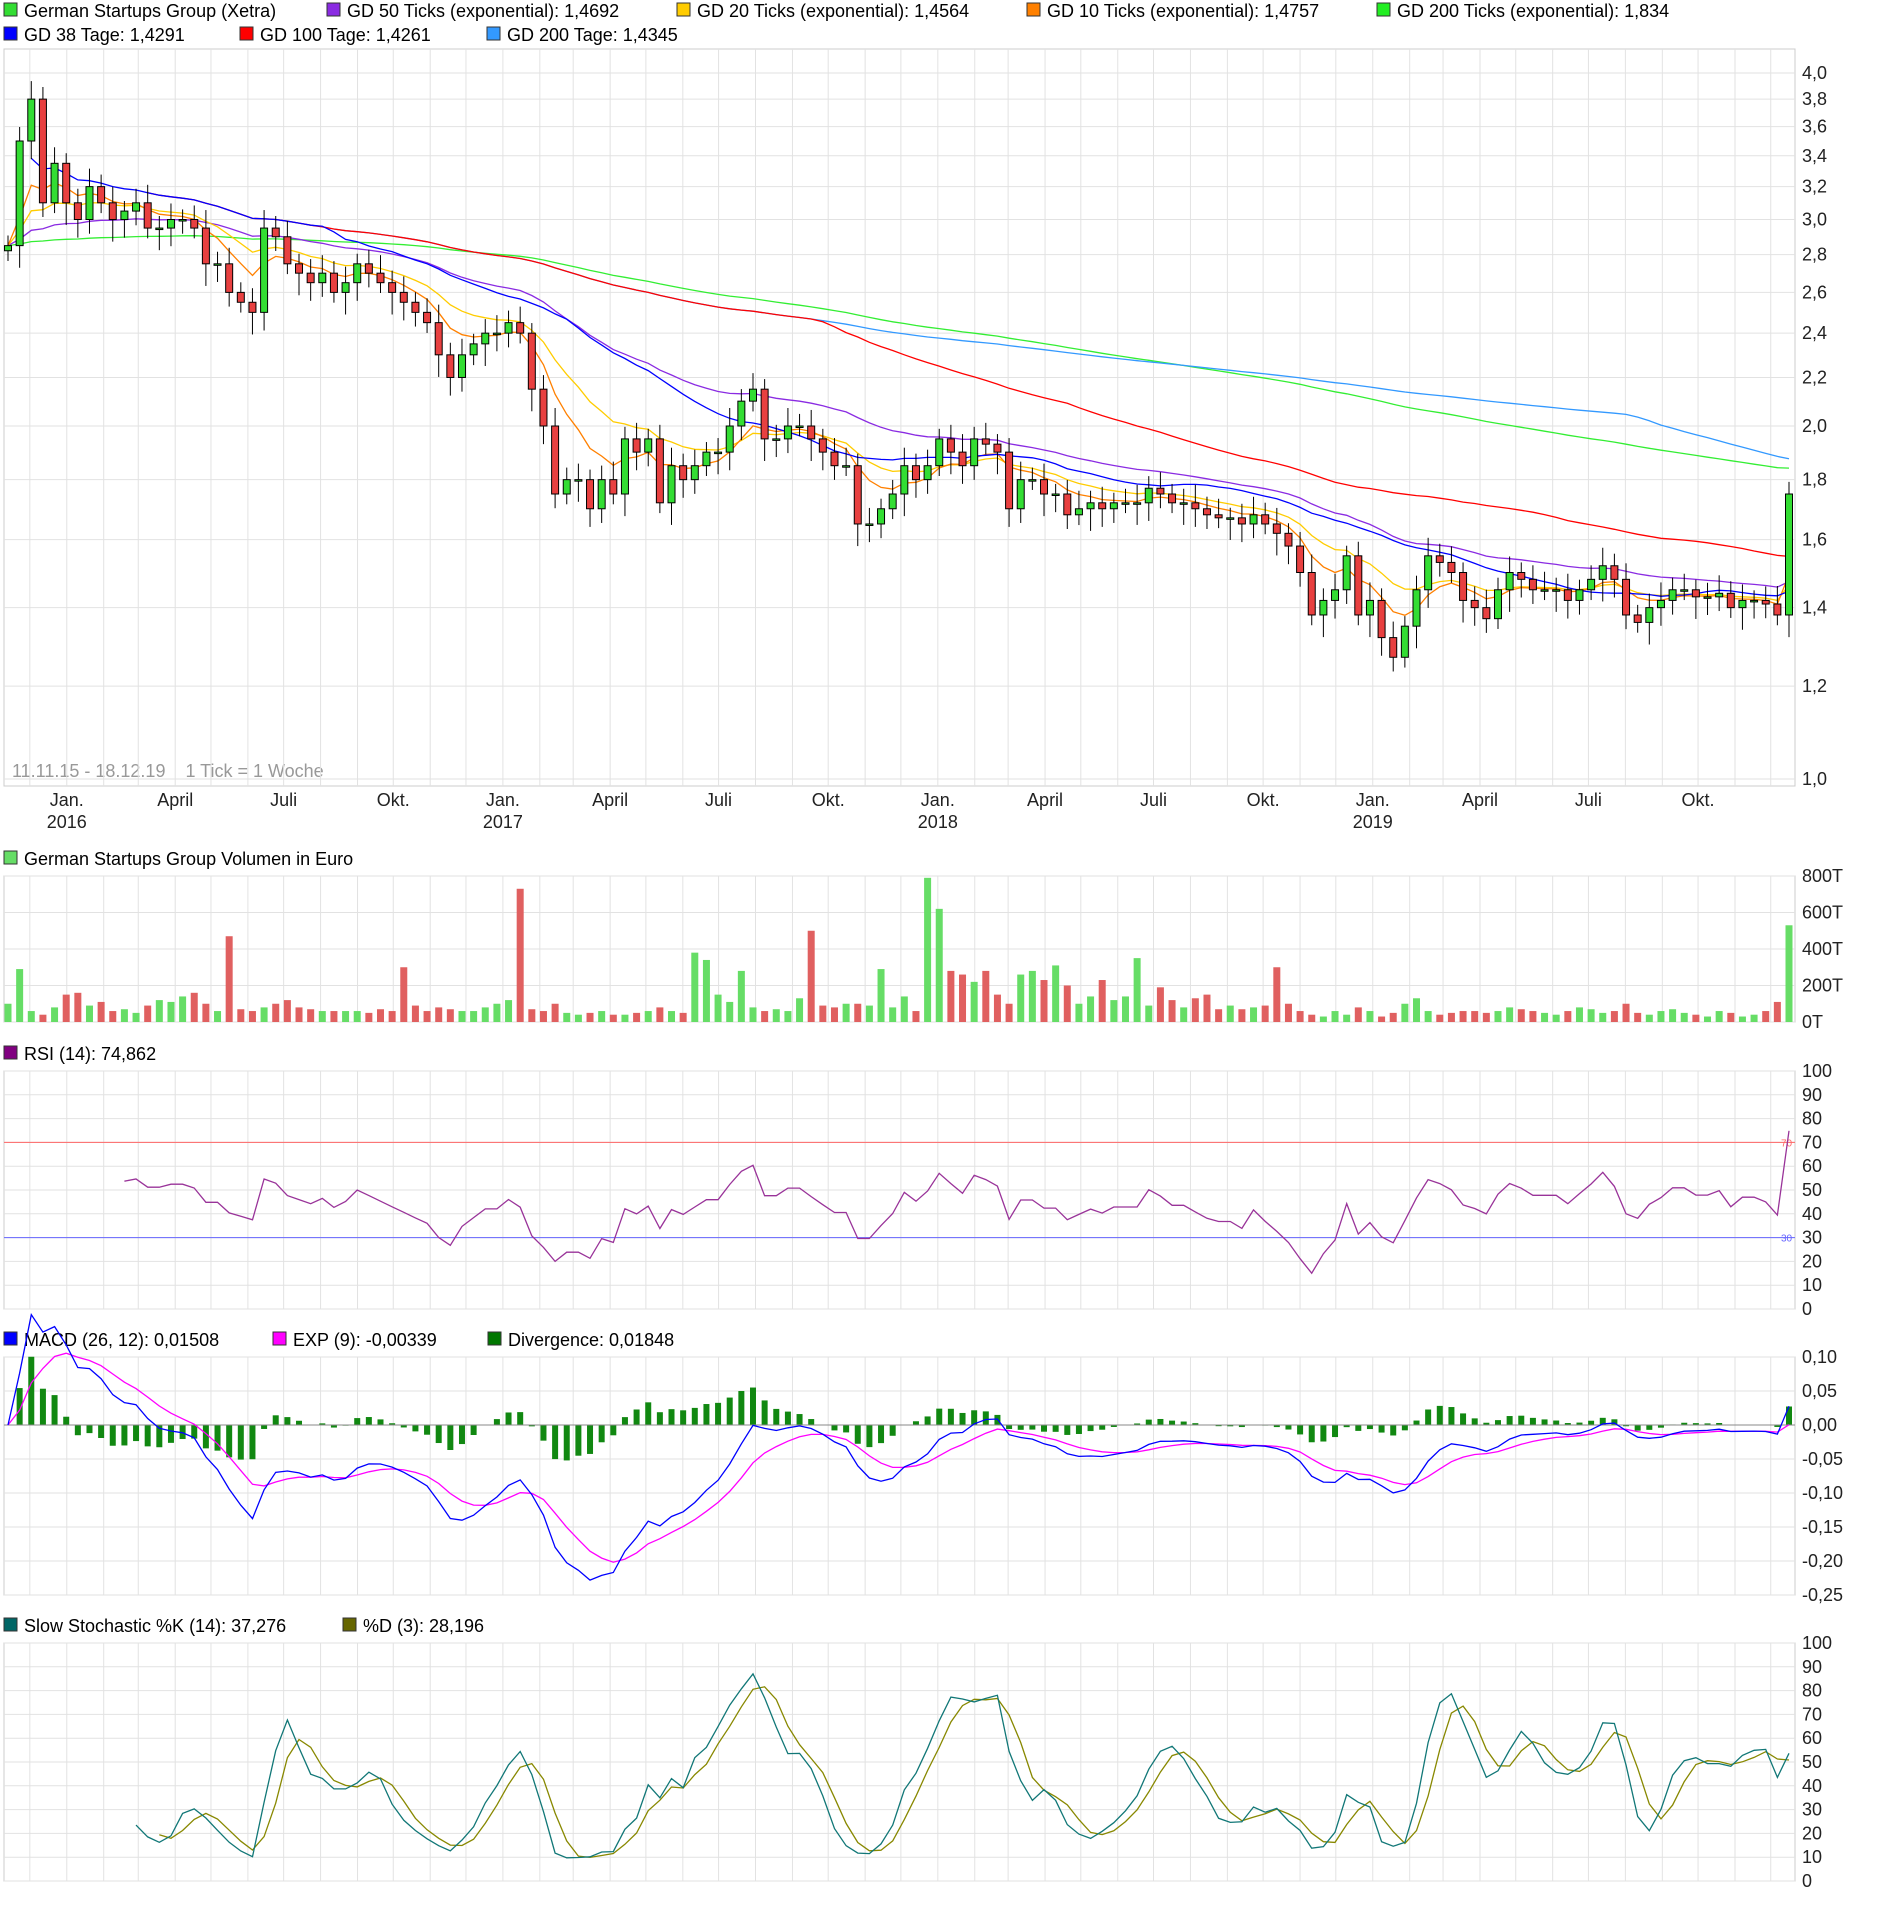 The image size is (1880, 1913). Describe the element at coordinates (1812, 1786) in the screenshot. I see `stoch-axis-tick-label: 40` at that location.